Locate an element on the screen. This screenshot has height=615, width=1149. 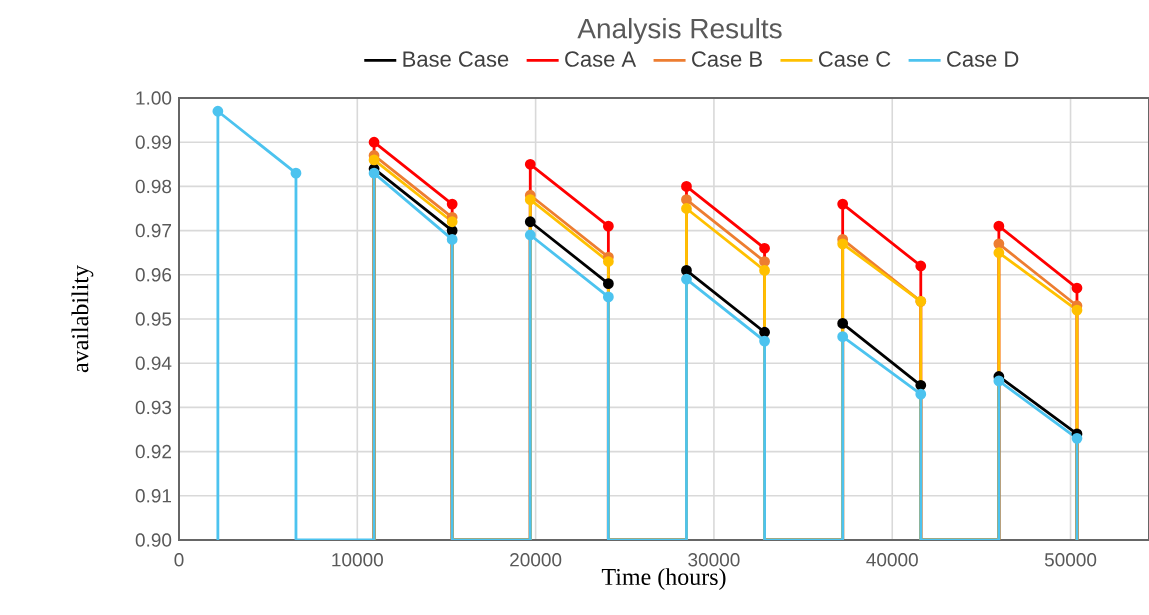
y-tick-label: 1.00 is located at coordinates (154, 98).